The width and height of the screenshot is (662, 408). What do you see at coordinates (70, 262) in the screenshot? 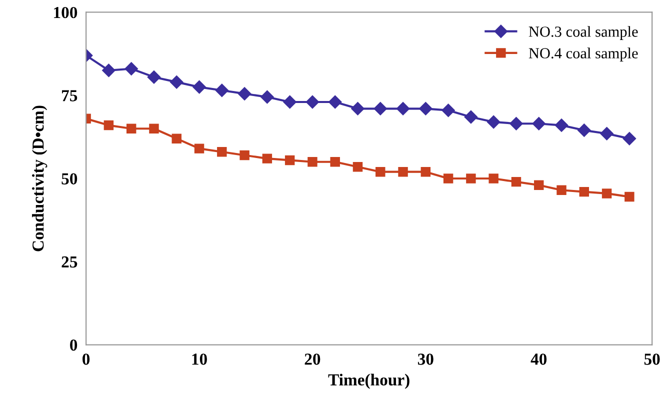
I see `y-tick-label: 25` at bounding box center [70, 262].